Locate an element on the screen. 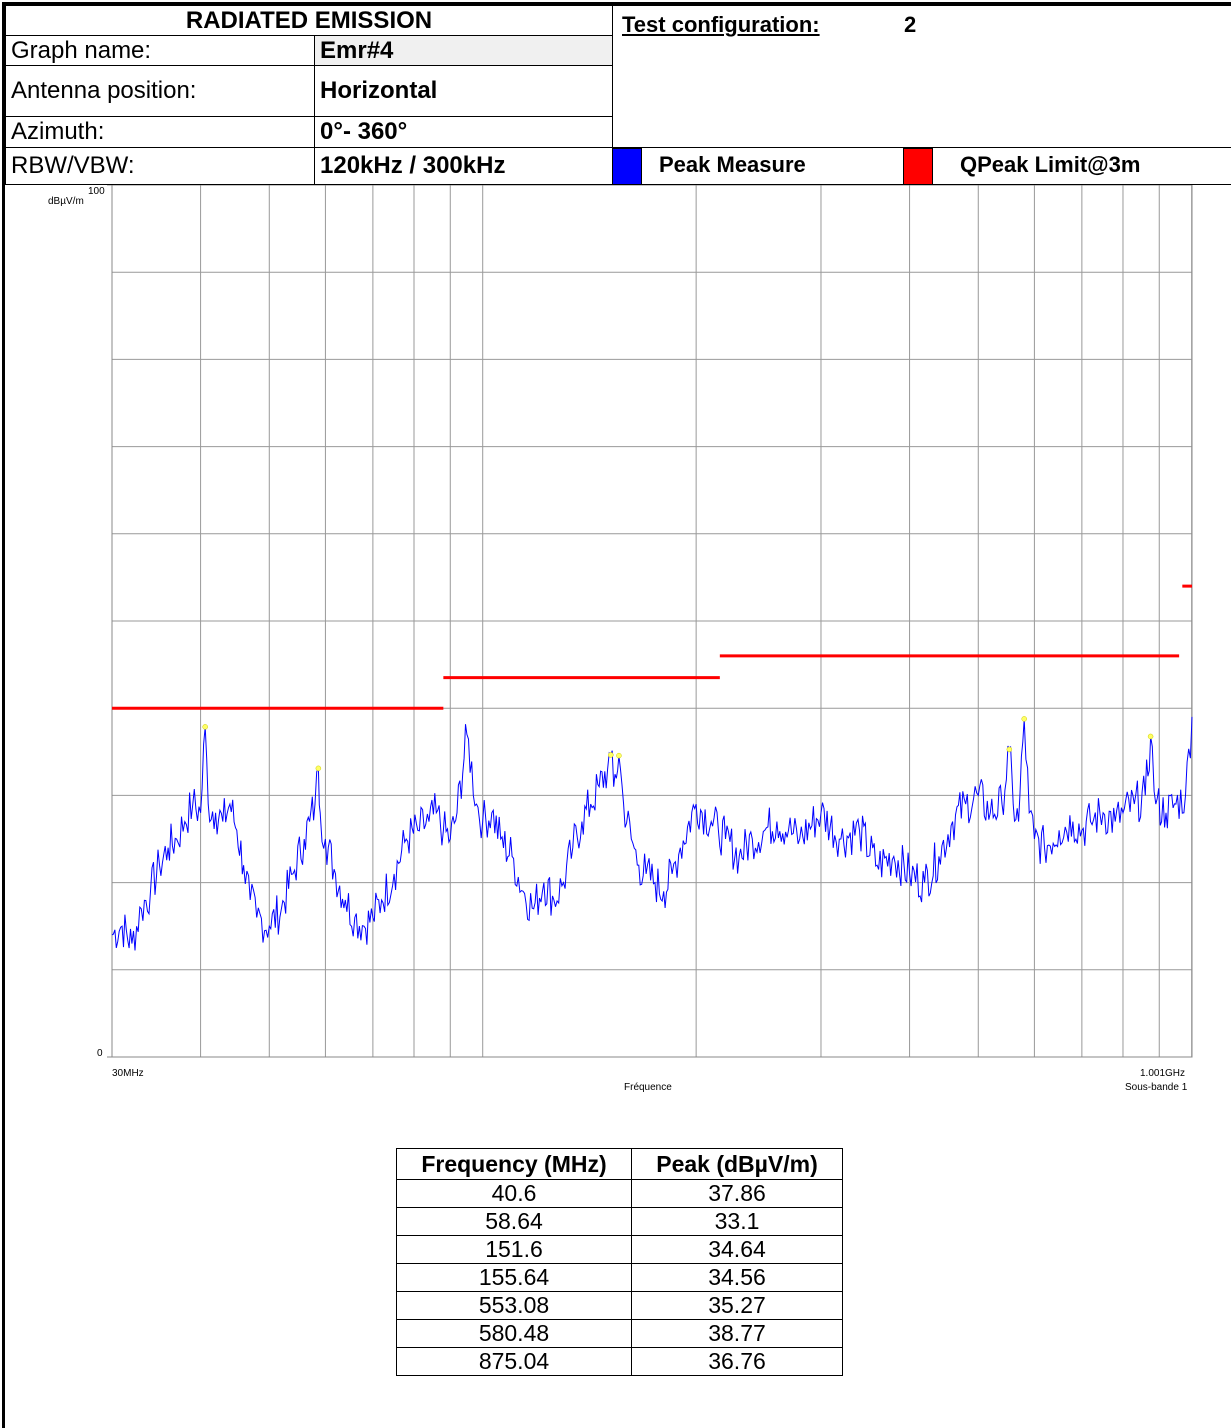 The image size is (1231, 1428). freq-cell: 553.08 is located at coordinates (514, 1305).